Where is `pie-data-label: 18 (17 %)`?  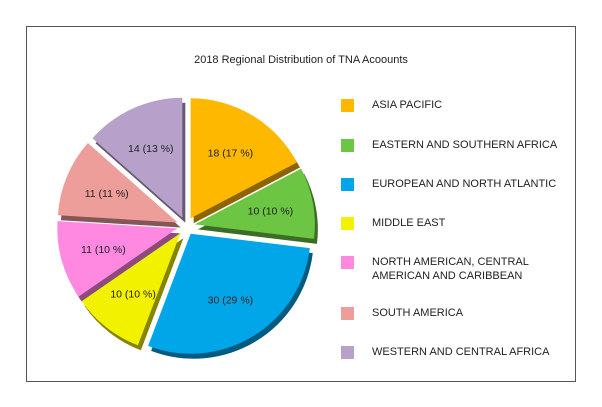 pie-data-label: 18 (17 %) is located at coordinates (231, 154).